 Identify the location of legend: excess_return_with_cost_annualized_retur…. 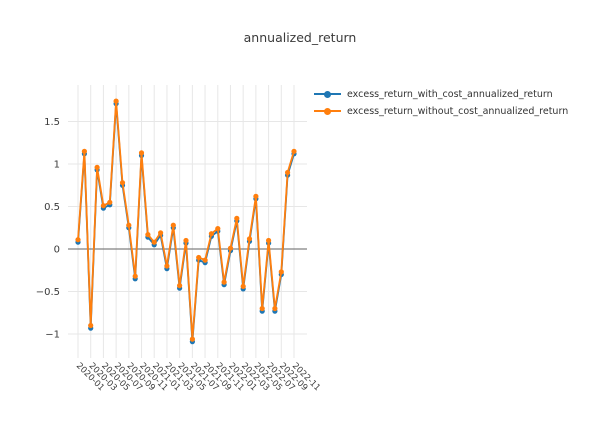
(441, 102).